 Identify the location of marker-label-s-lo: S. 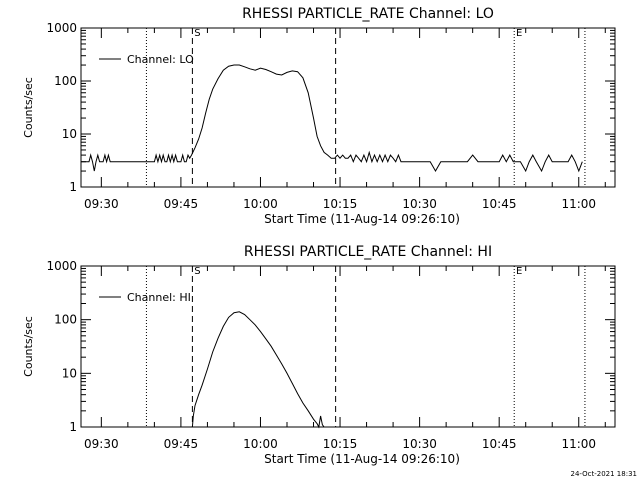
(197, 33).